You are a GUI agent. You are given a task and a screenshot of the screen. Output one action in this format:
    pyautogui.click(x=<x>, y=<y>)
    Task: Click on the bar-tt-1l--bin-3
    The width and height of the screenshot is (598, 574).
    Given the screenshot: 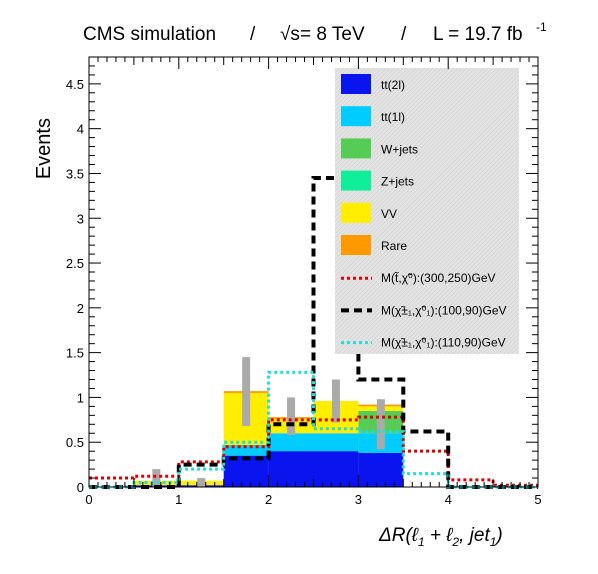 What is the action you would take?
    pyautogui.click(x=246, y=450)
    